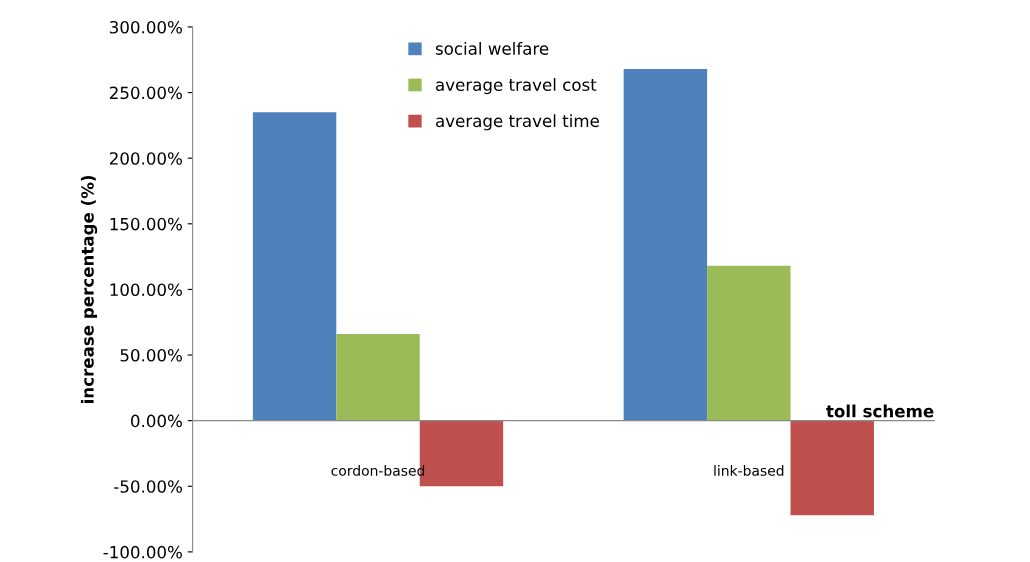  Describe the element at coordinates (517, 122) in the screenshot. I see `legend-label: average travel time` at that location.